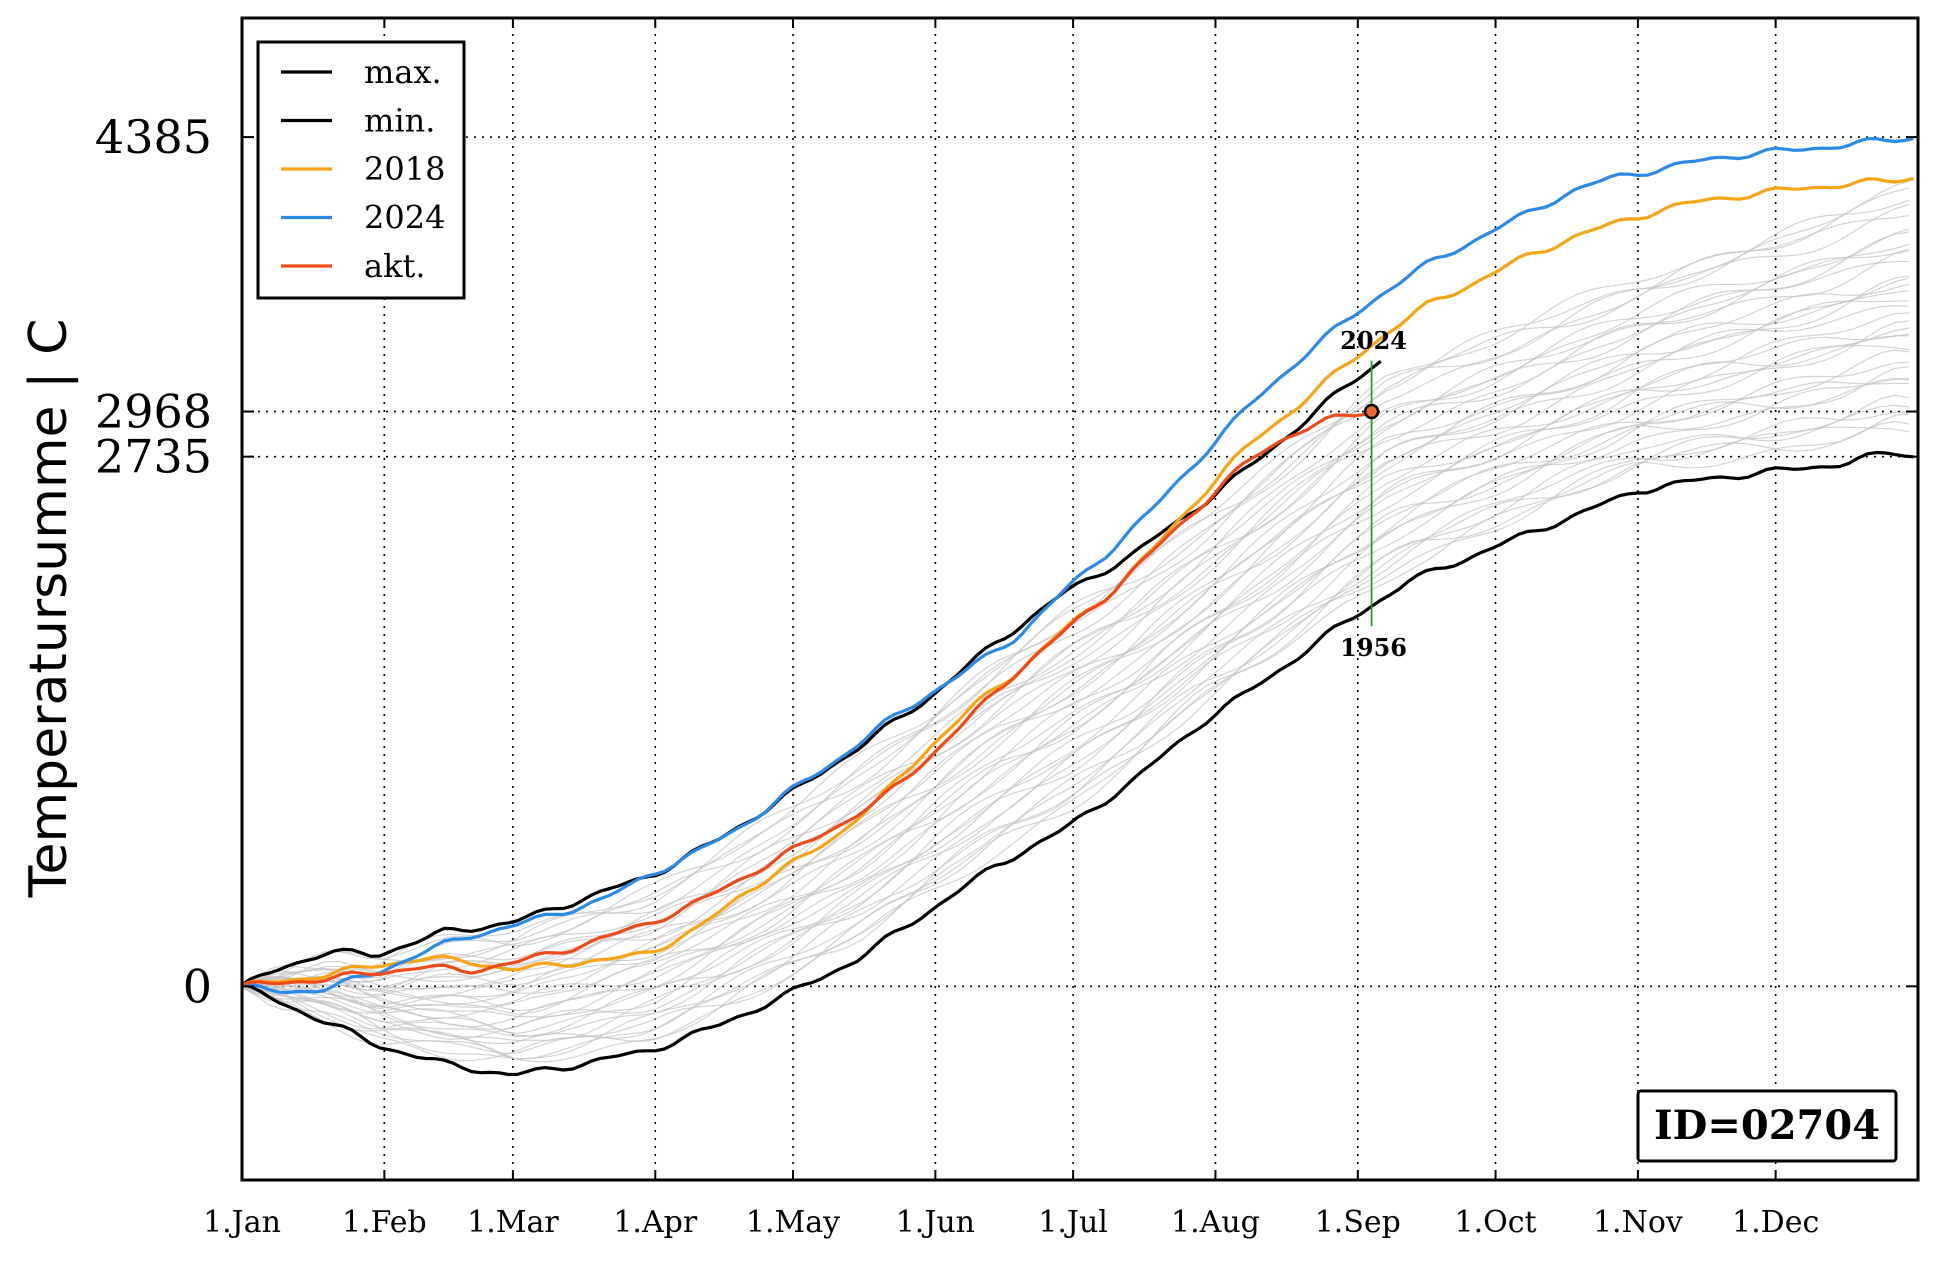  I want to click on x-tick-label: 1.Nov, so click(1638, 1222).